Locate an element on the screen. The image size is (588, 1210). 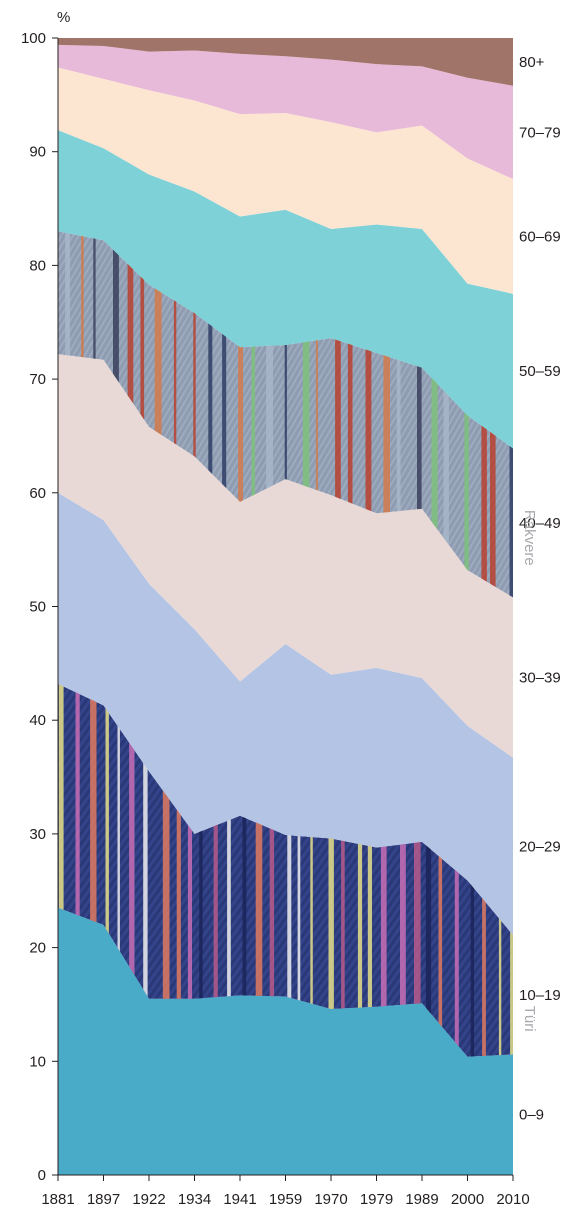
x-tick-label: 1897 is located at coordinates (103, 1199).